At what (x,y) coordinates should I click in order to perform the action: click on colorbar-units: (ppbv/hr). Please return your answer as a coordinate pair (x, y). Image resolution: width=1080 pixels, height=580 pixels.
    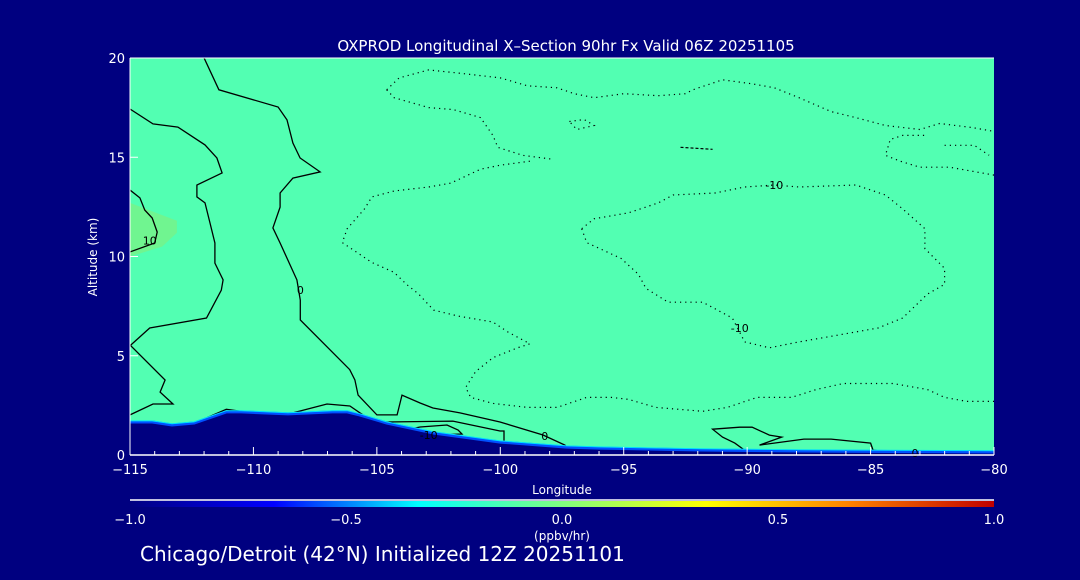
    Looking at the image, I should click on (562, 536).